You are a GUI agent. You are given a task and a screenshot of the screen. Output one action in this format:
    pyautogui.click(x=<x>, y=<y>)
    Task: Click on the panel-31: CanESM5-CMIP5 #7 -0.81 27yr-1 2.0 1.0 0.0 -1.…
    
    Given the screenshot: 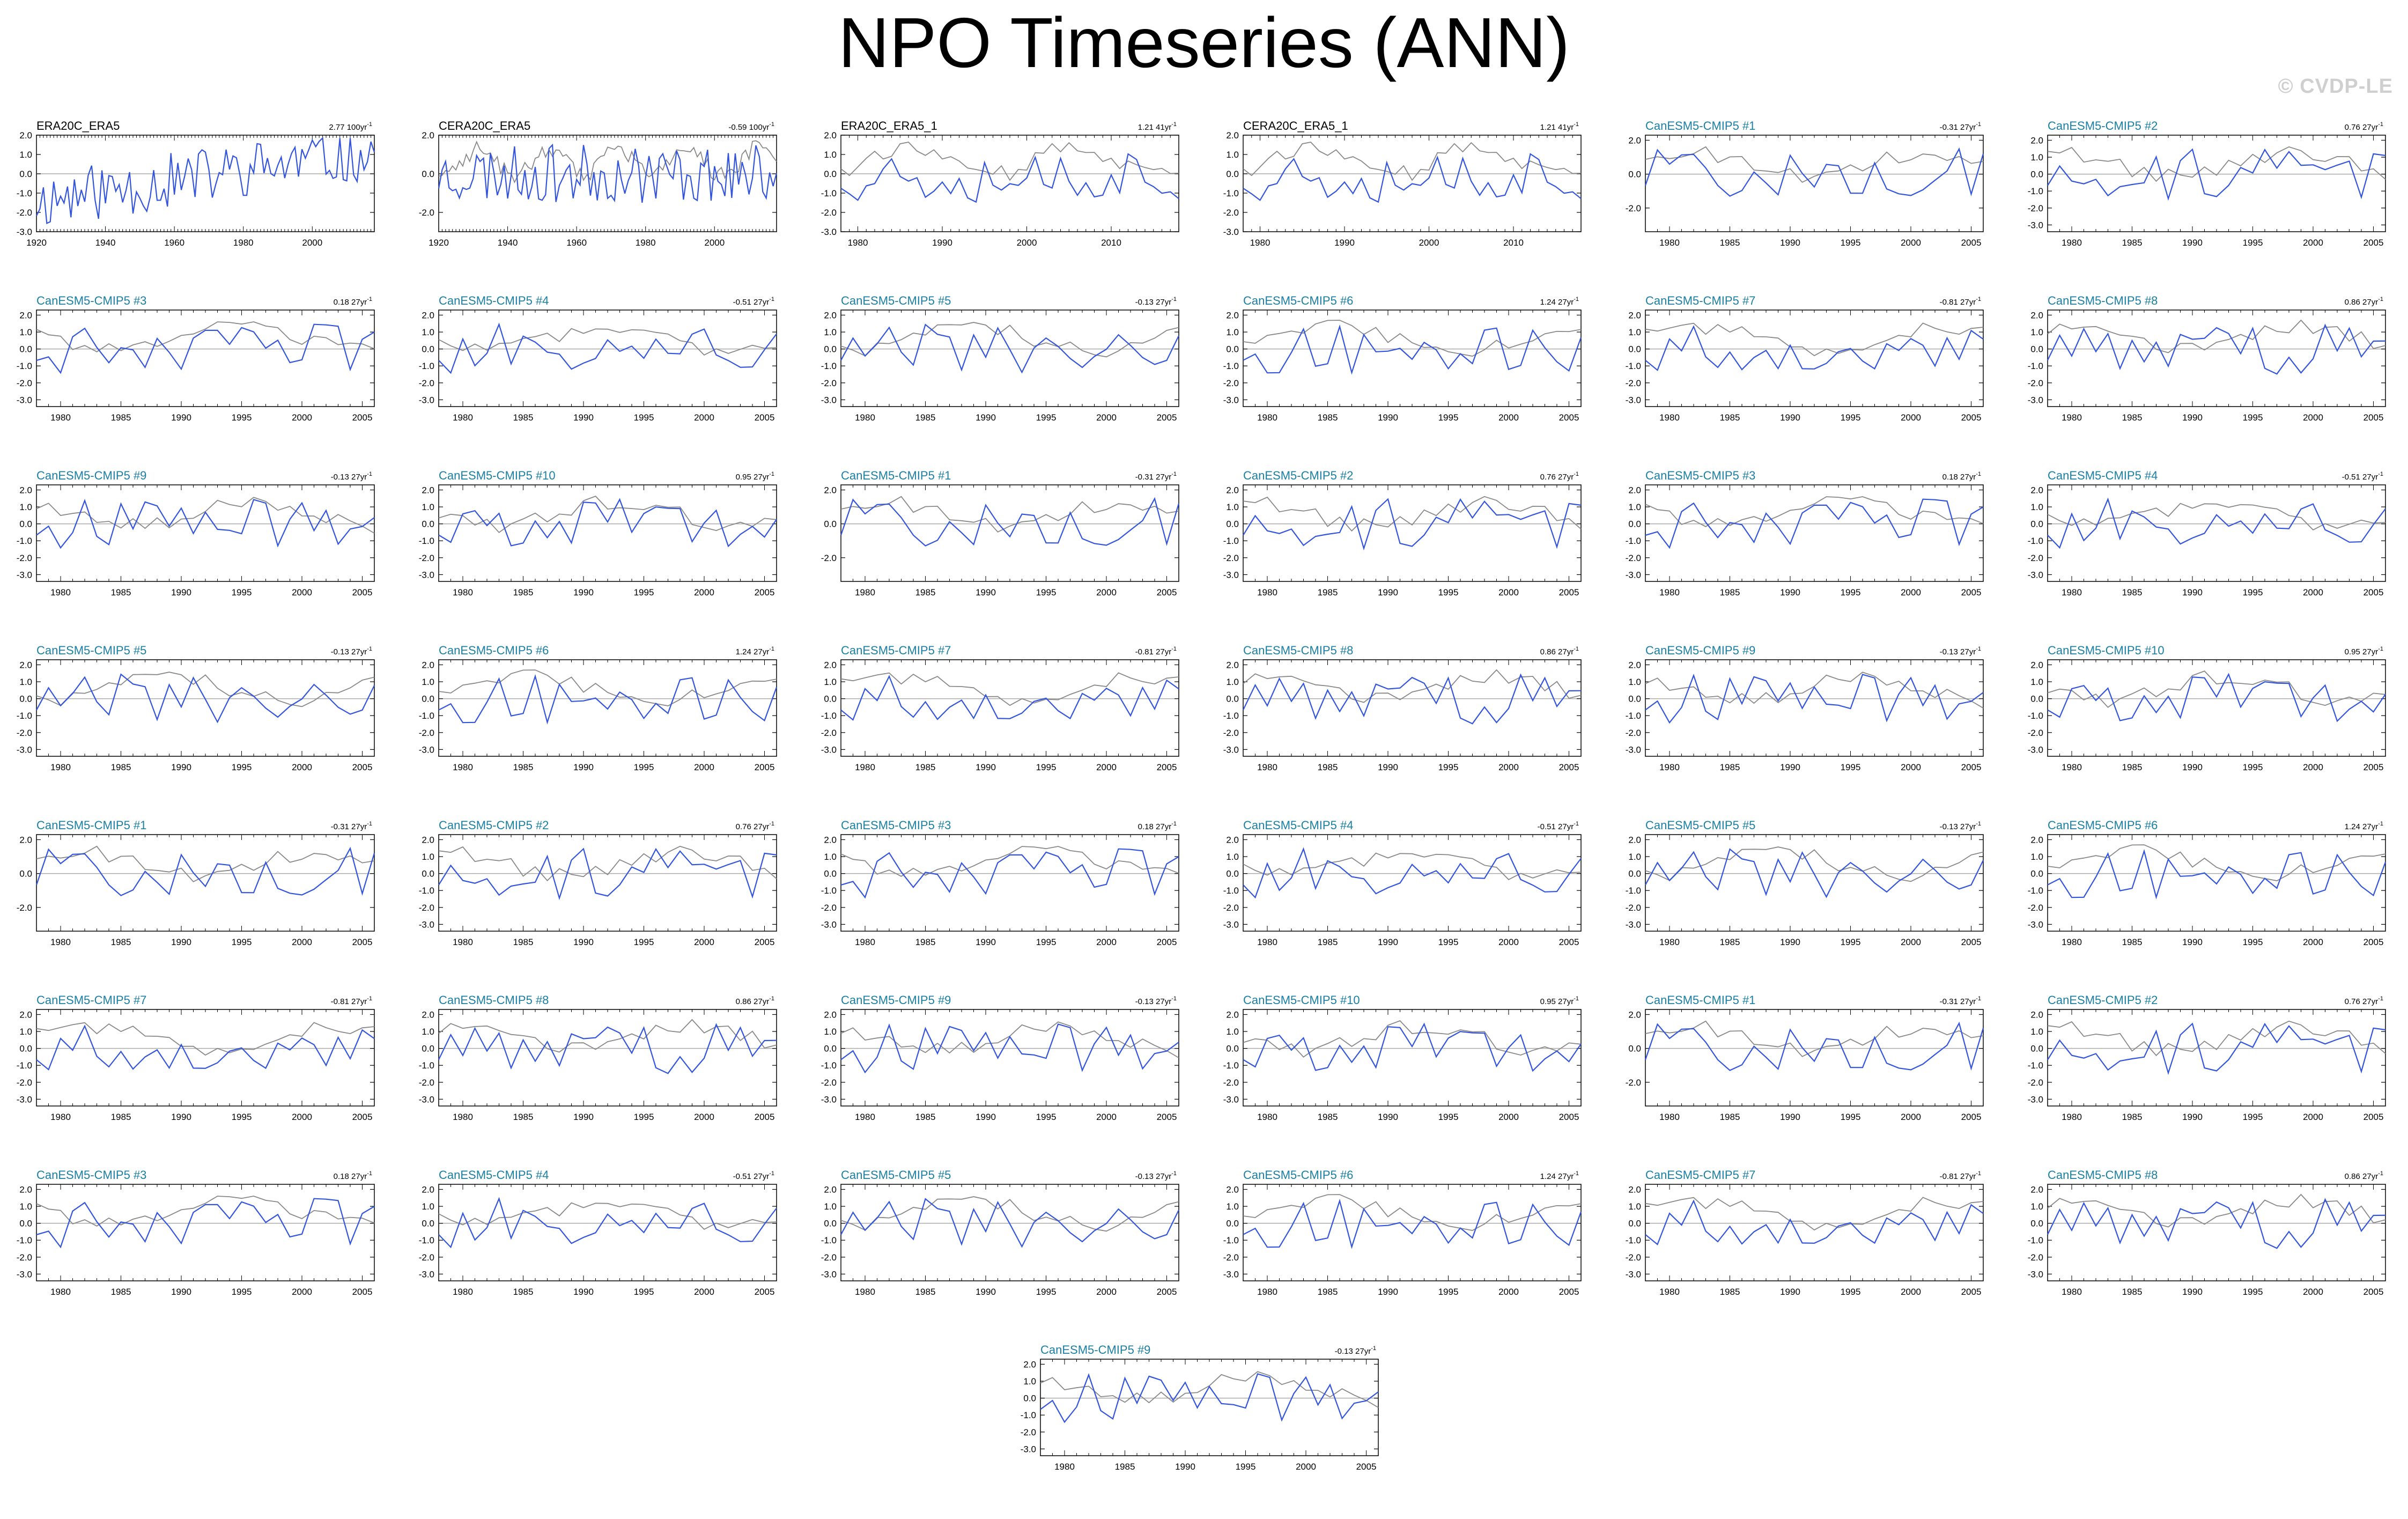 What is the action you would take?
    pyautogui.click(x=196, y=1057)
    